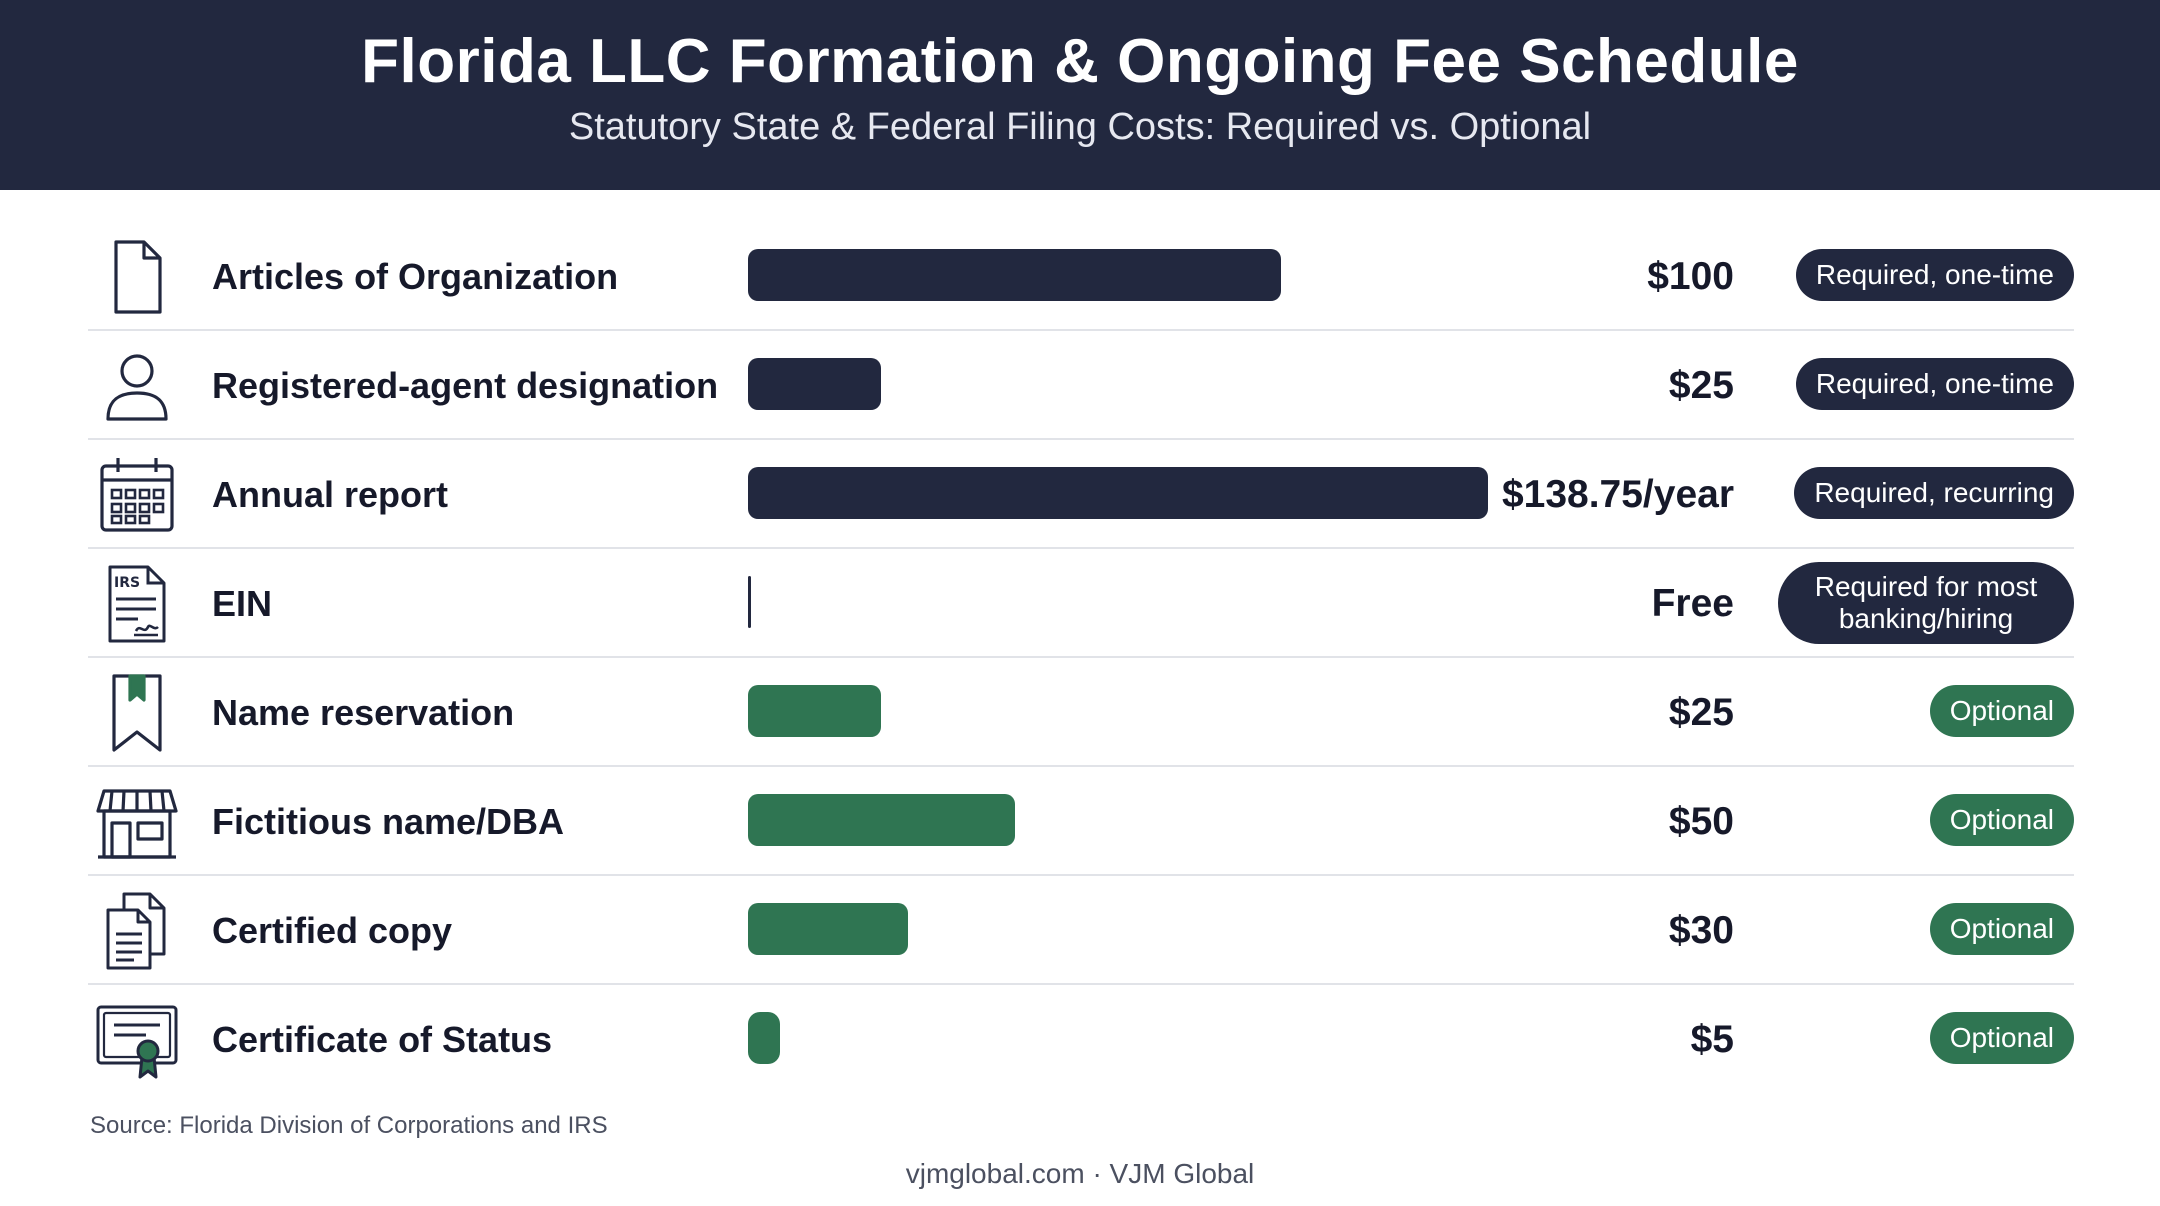 Image resolution: width=2160 pixels, height=1206 pixels. Describe the element at coordinates (330, 494) in the screenshot. I see `fee-label: Annual report` at that location.